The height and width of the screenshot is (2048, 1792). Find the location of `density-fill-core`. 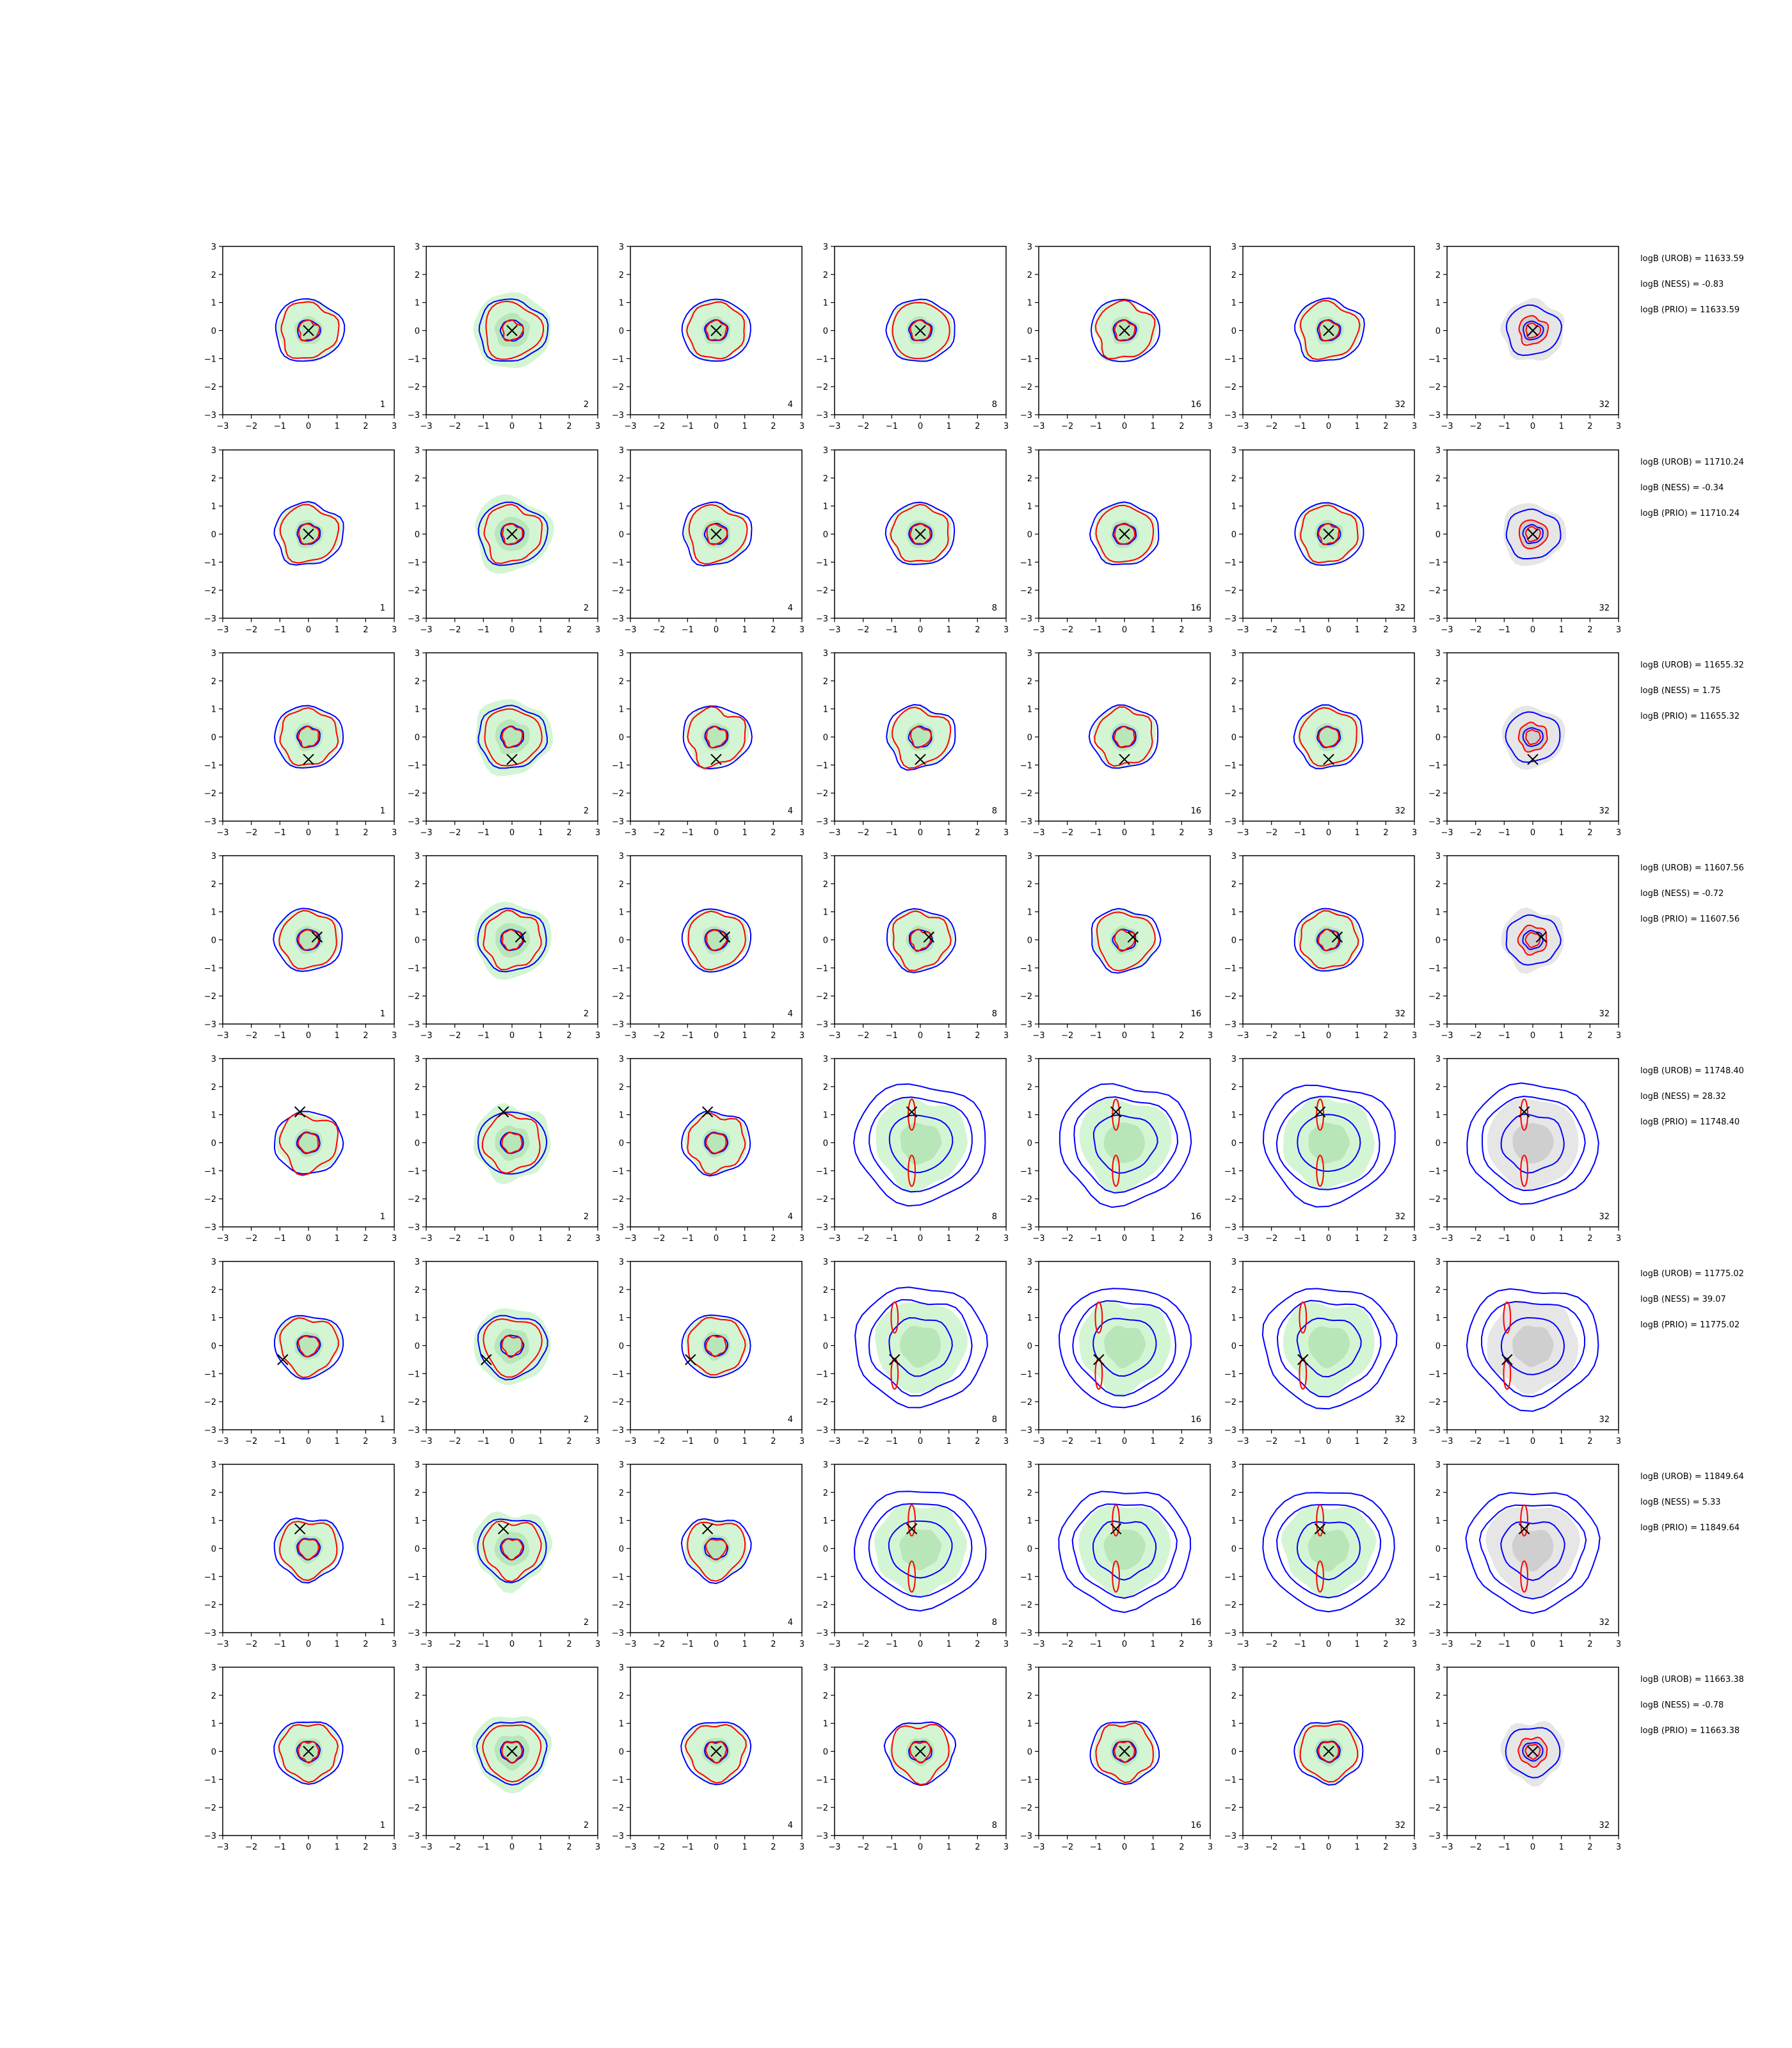

density-fill-core is located at coordinates (920, 1550).